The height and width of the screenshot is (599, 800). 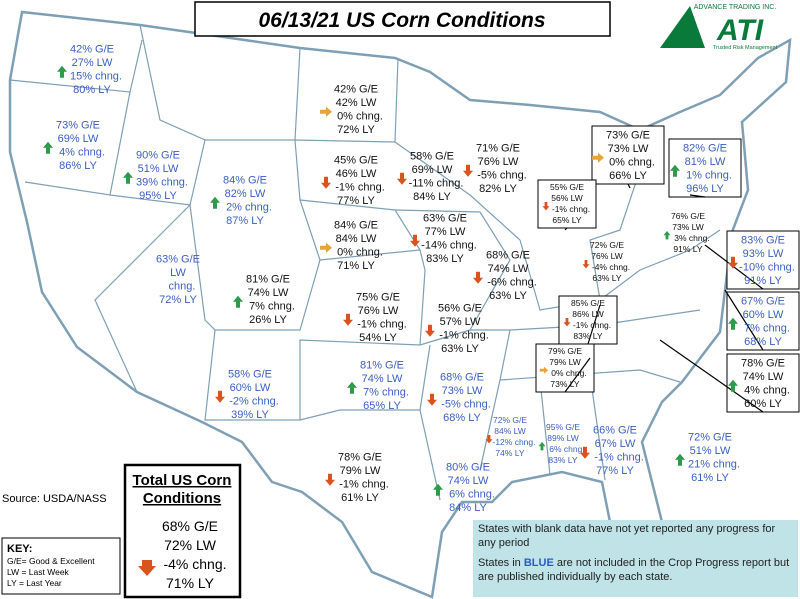 What do you see at coordinates (382, 406) in the screenshot?
I see `state-line: 65% LY` at bounding box center [382, 406].